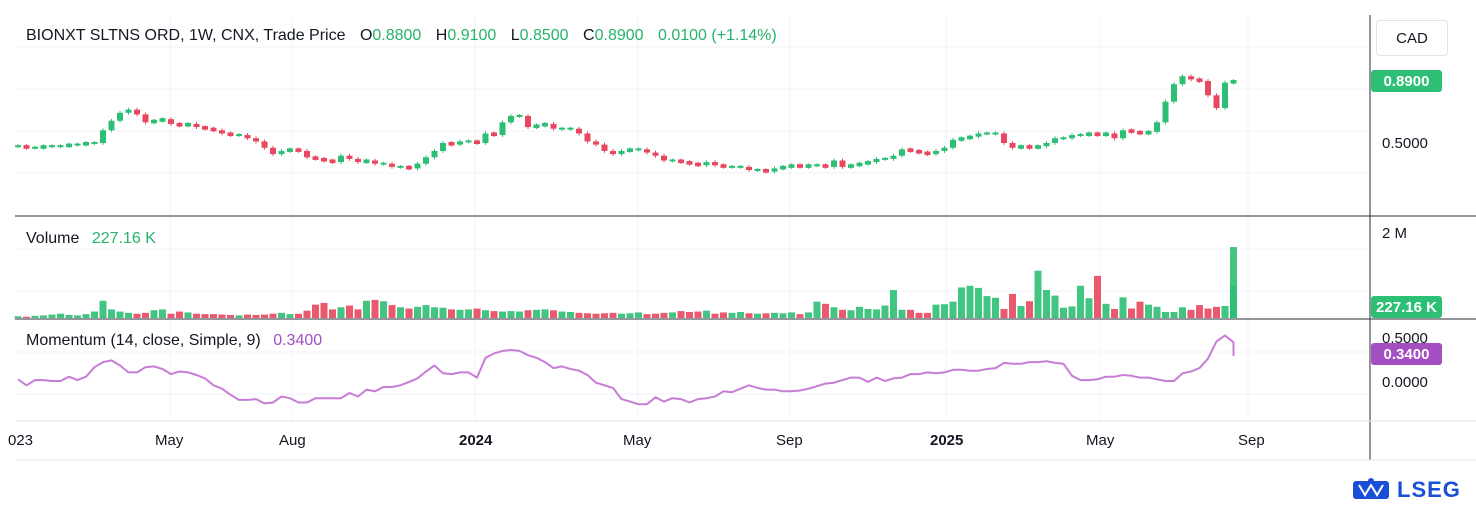  What do you see at coordinates (1371, 488) in the screenshot?
I see `lseg-crest-icon` at bounding box center [1371, 488].